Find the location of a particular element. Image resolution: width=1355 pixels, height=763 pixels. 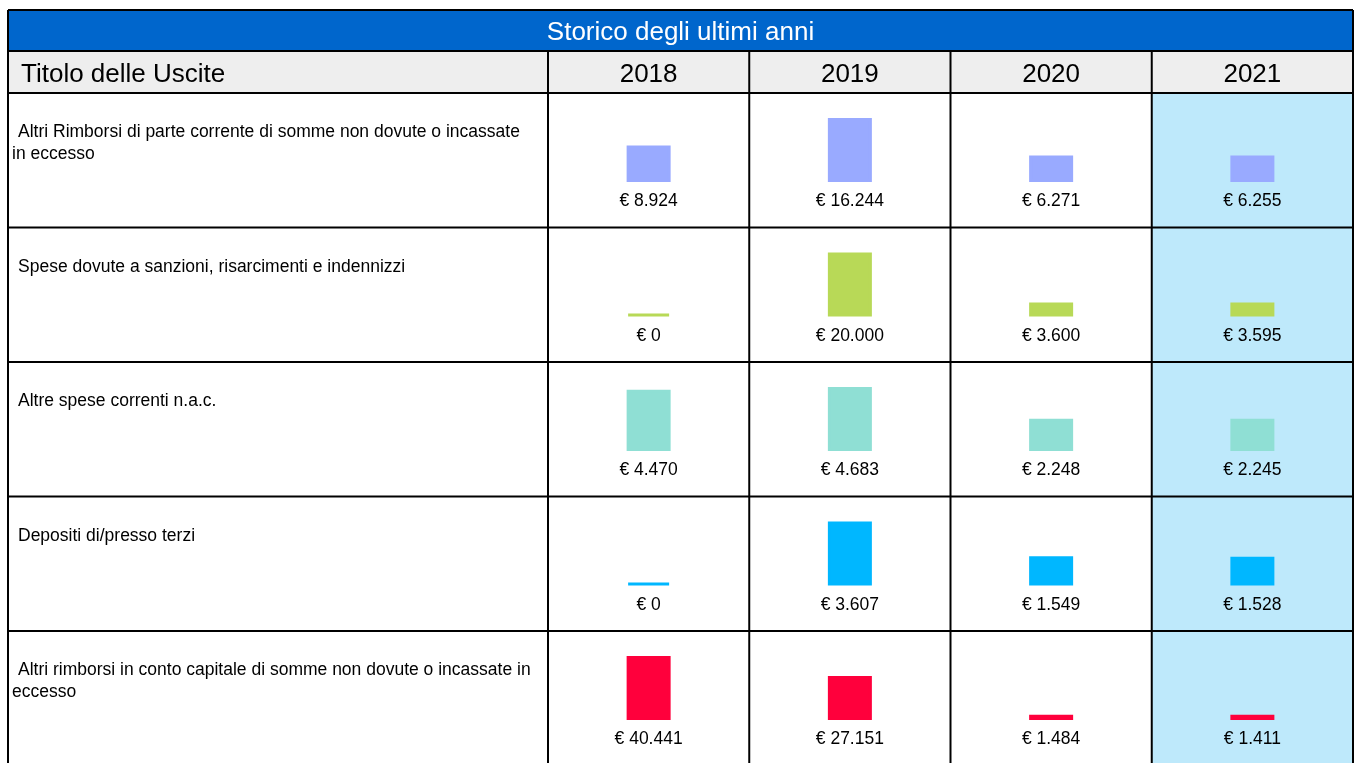

y-axis-title: Altri Rimborsi di parte corrente di somme non dovute o incassate in eccesso is located at coordinates (266, 142).